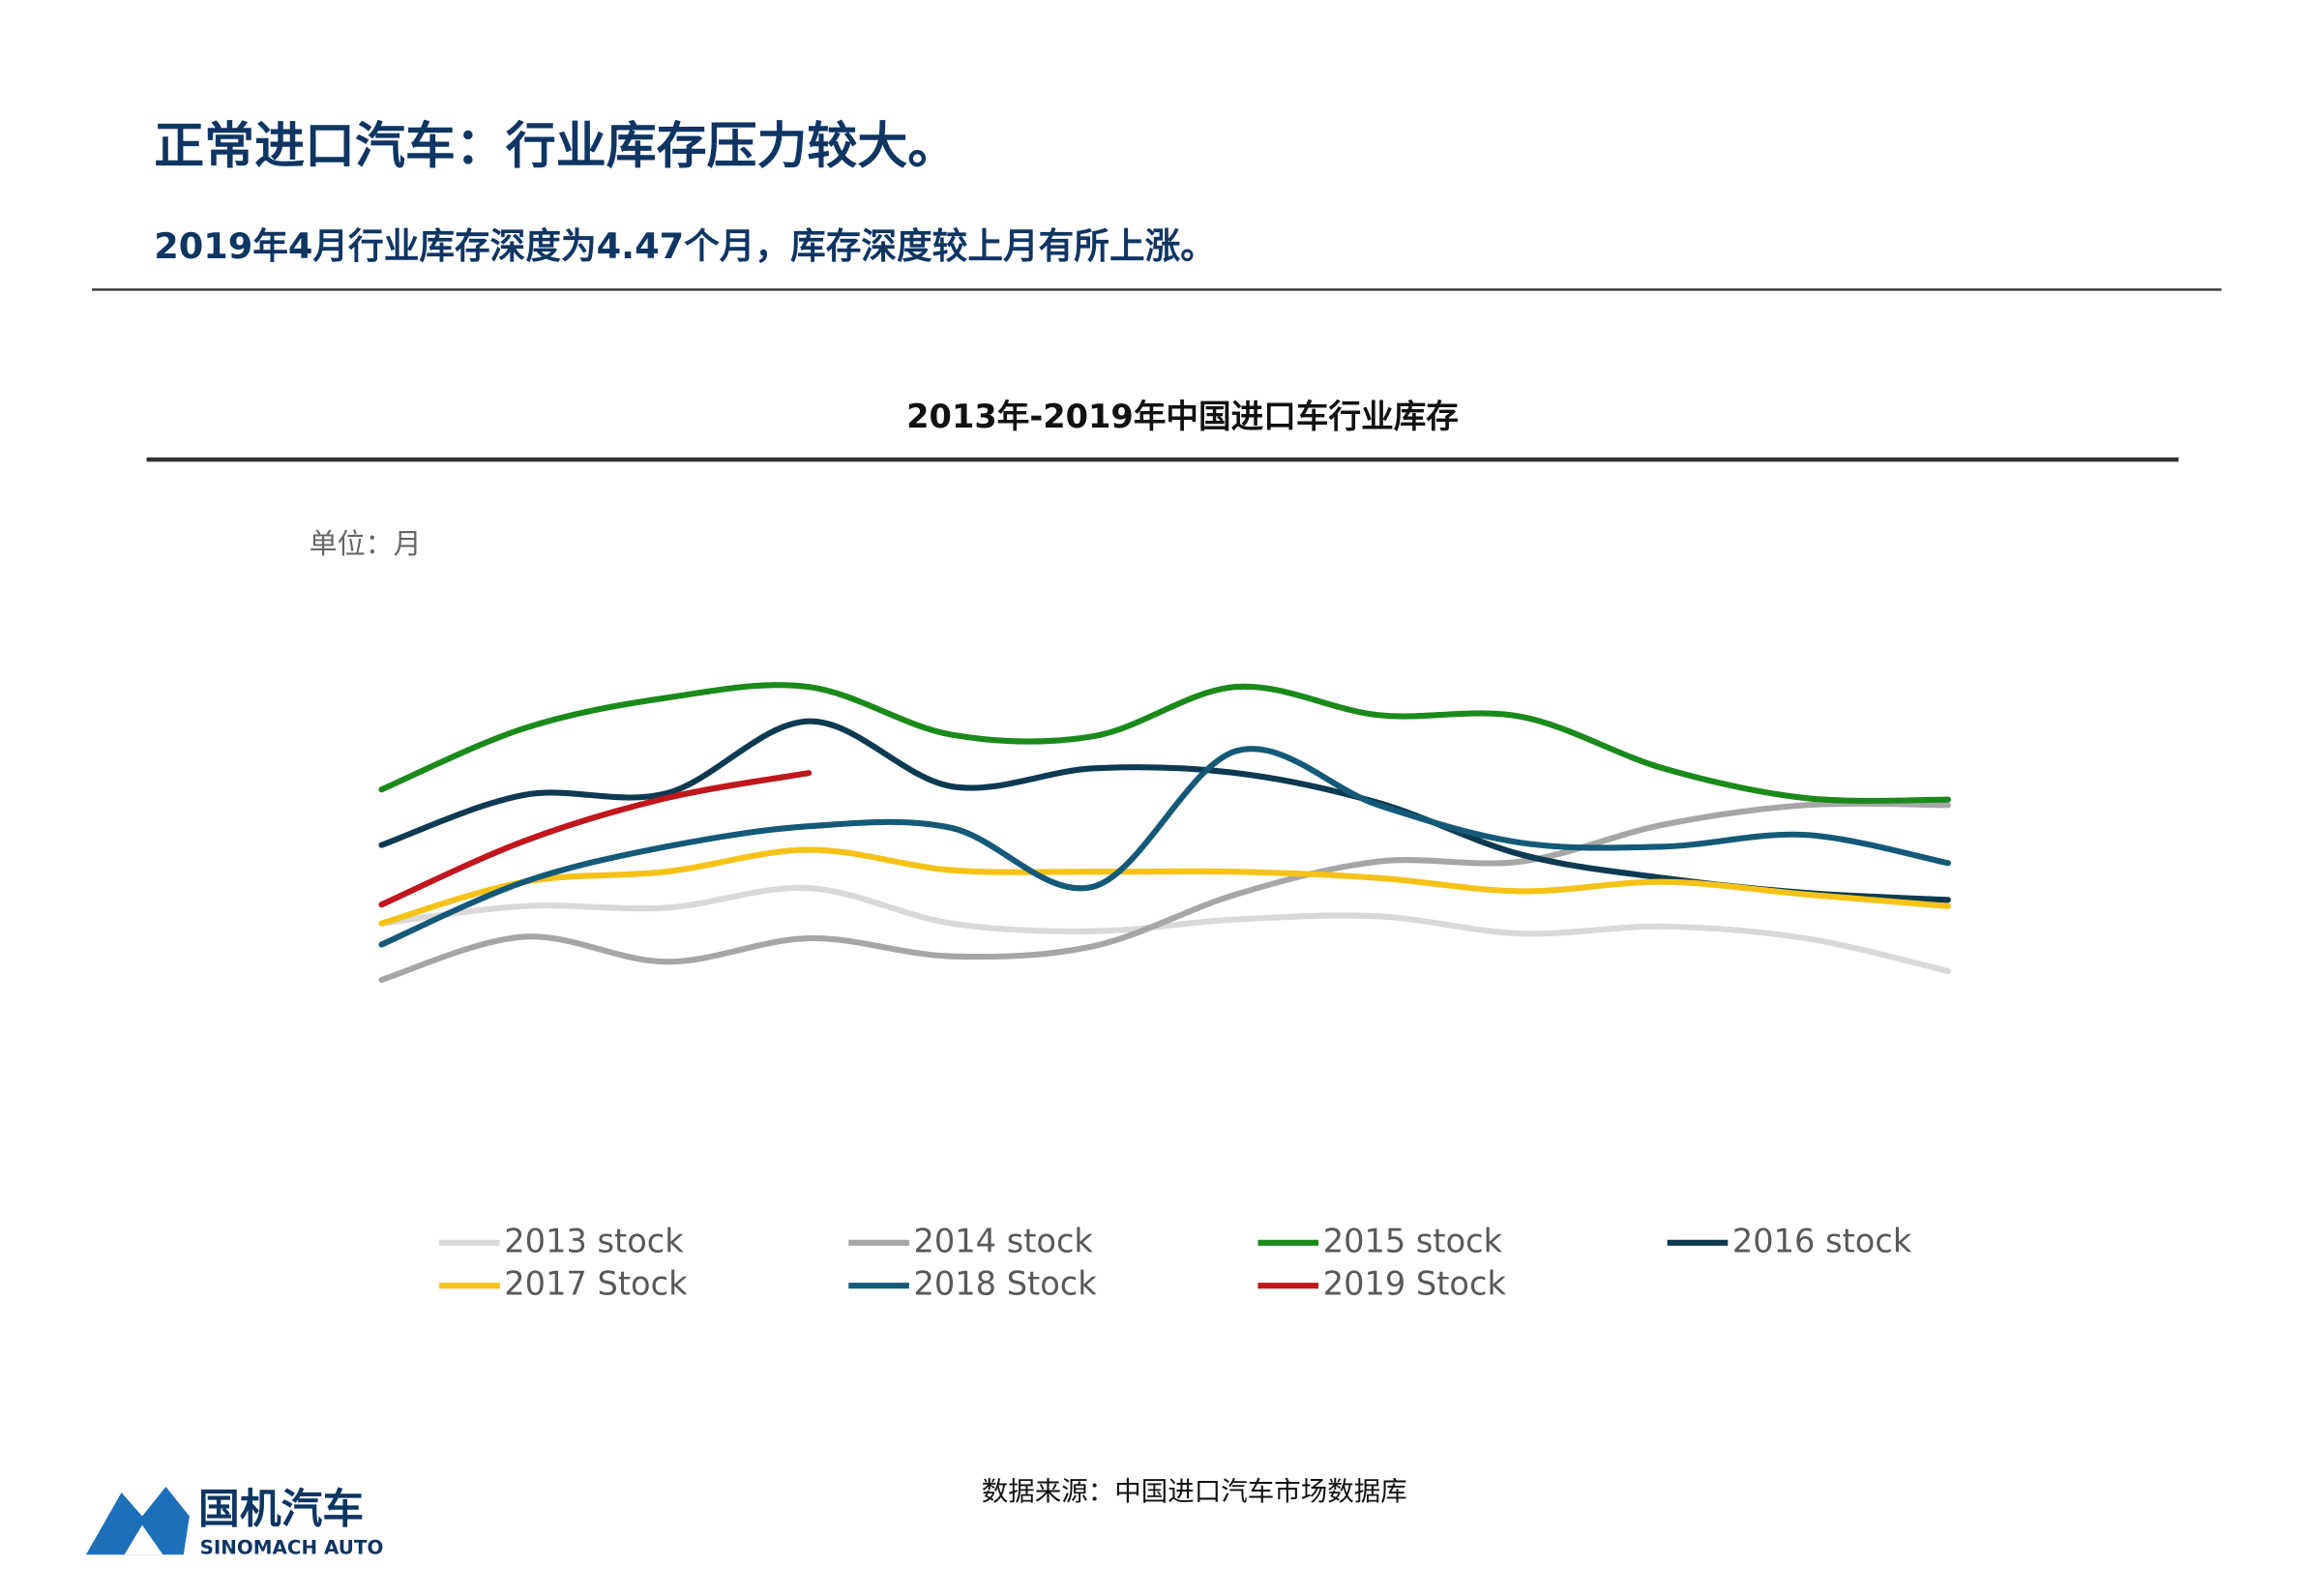 The height and width of the screenshot is (1596, 2306). I want to click on source: 数据来源：中国进口汽车市场数据库, so click(1194, 1491).